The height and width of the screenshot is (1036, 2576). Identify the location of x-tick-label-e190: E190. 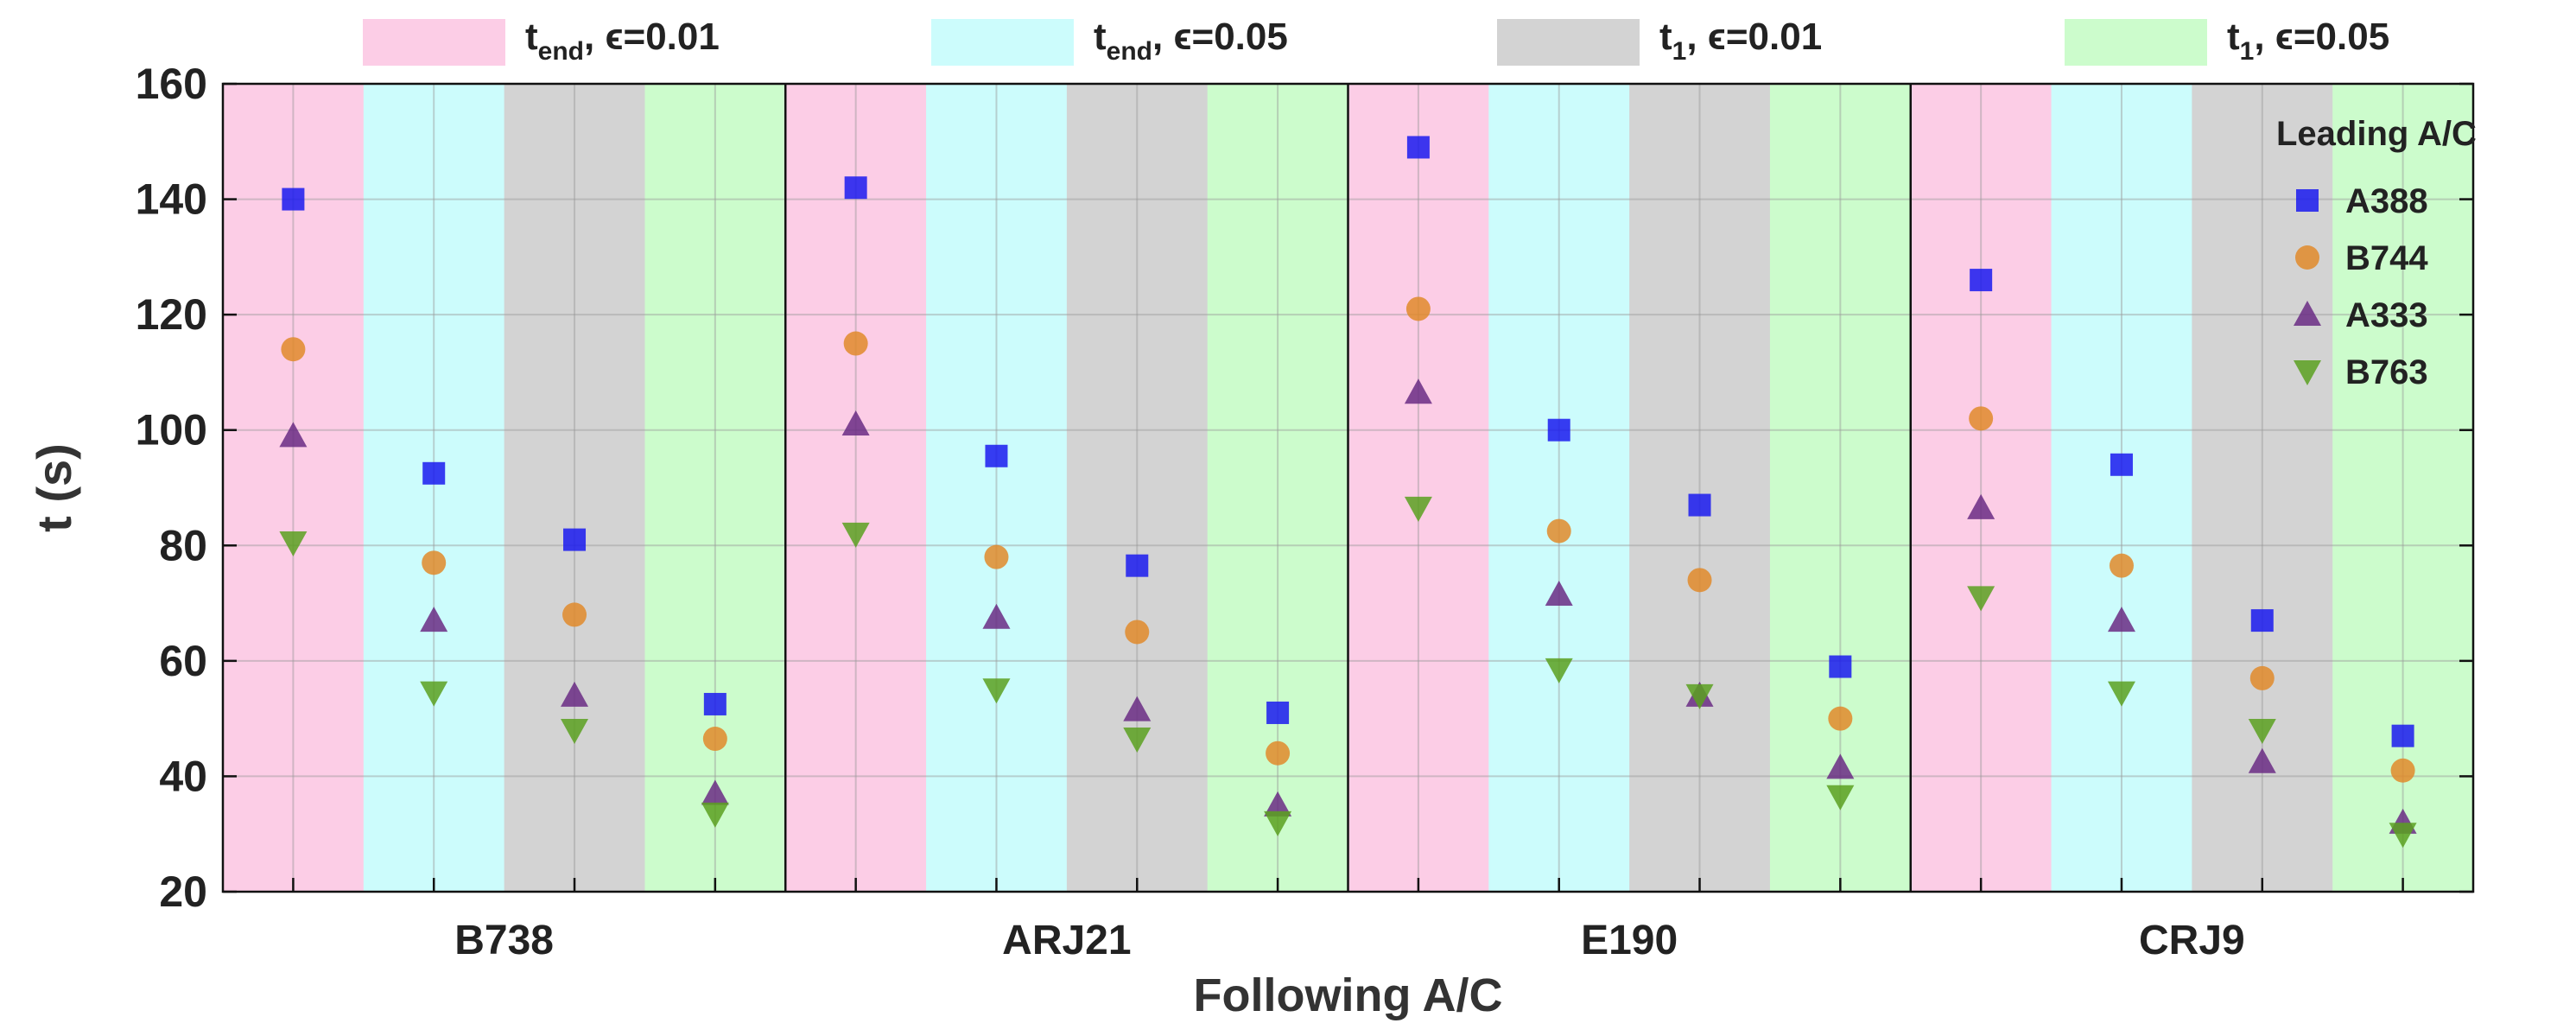
(1629, 940).